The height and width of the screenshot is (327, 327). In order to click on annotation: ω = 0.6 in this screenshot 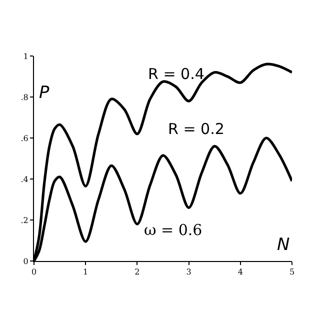, I will do `click(173, 230)`.